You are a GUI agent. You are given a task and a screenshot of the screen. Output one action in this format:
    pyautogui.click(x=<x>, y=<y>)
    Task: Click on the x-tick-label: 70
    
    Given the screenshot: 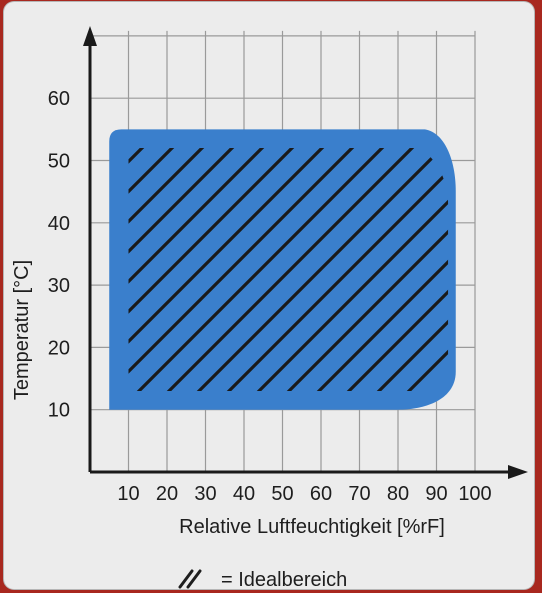 What is the action you would take?
    pyautogui.click(x=359, y=494)
    